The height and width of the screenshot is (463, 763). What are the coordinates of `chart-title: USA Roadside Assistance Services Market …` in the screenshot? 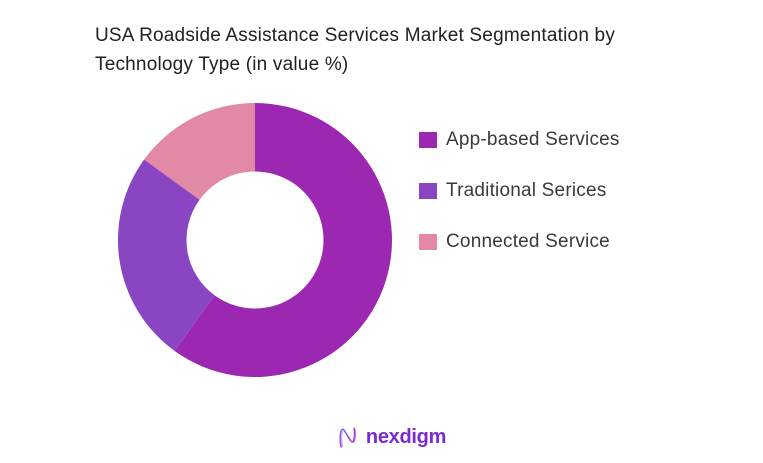 It's located at (395, 50).